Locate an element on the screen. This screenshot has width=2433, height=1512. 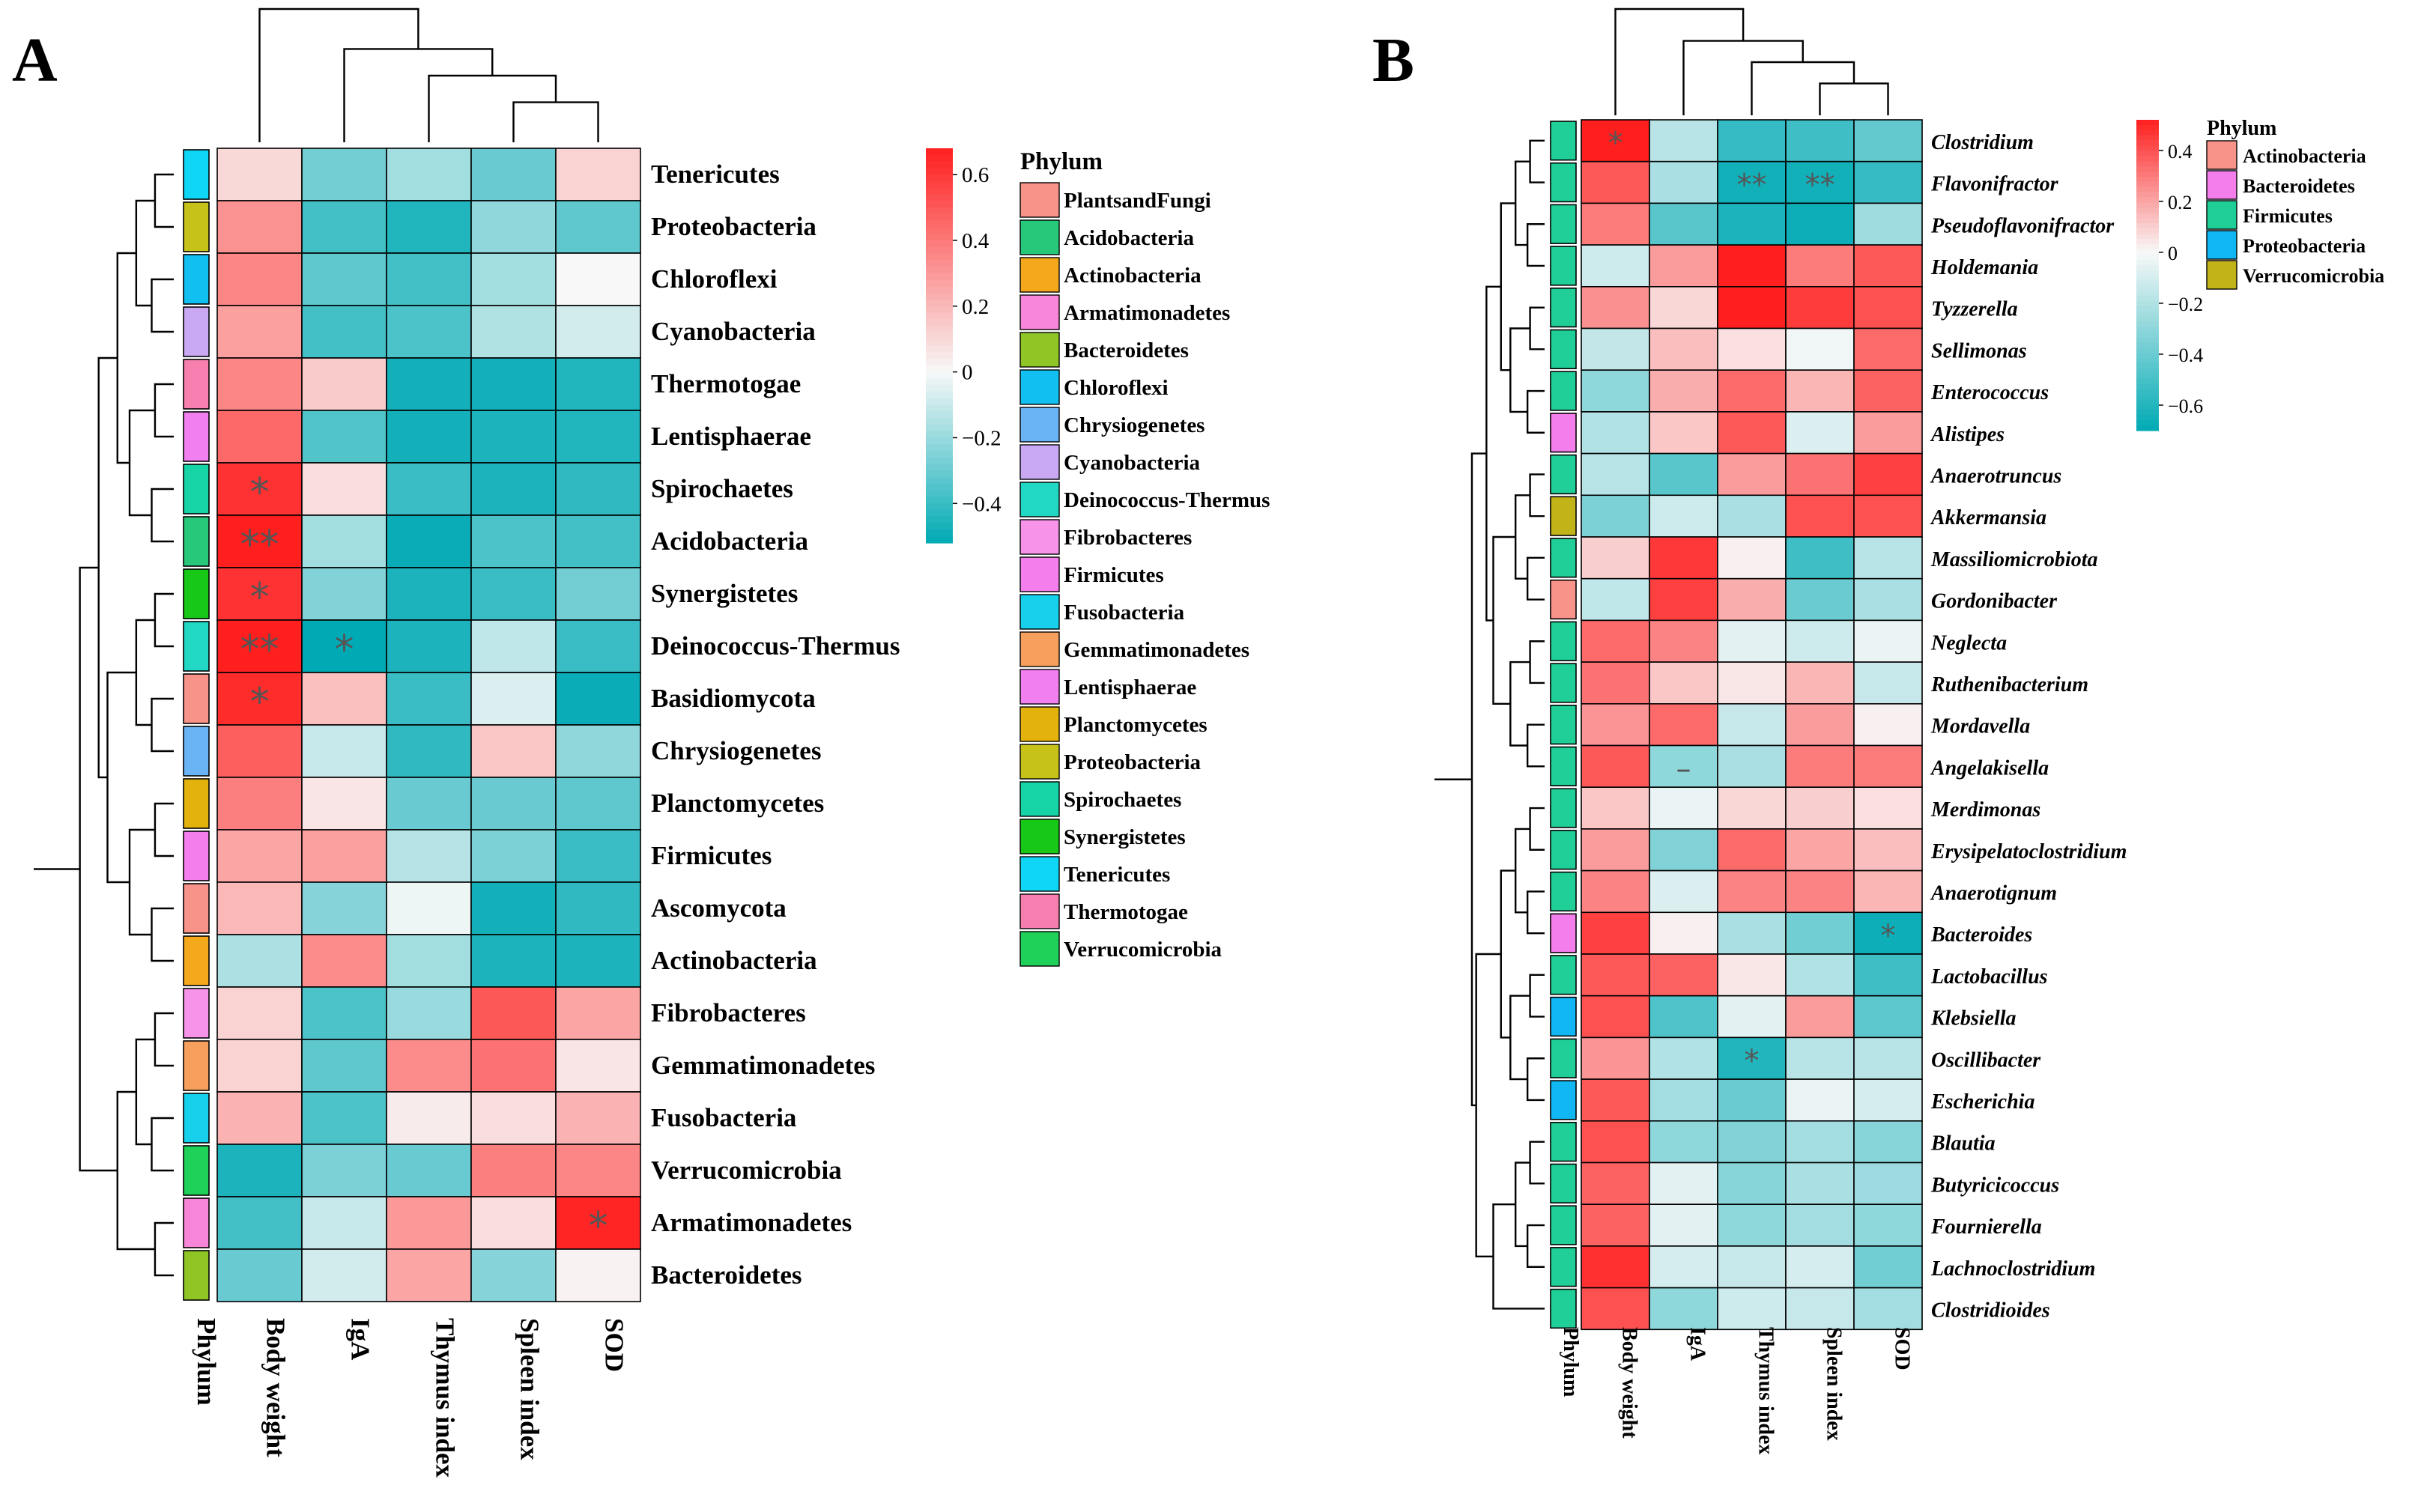
column-label-body-weight: Body weight is located at coordinates (1629, 1383).